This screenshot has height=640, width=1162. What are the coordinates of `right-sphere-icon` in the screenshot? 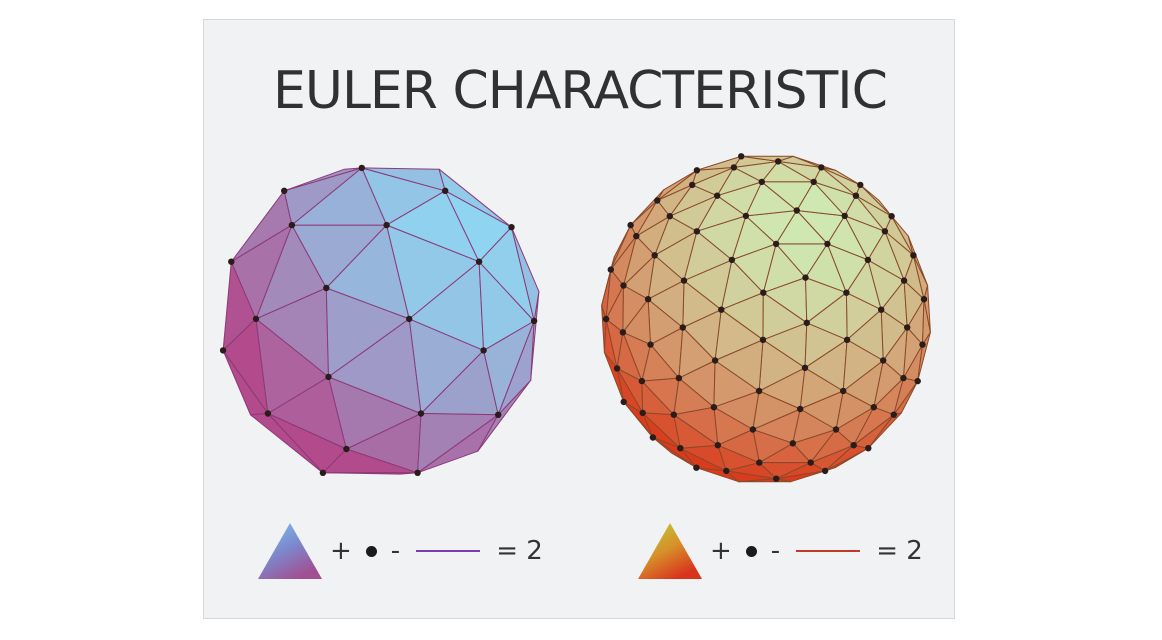 It's located at (766, 318).